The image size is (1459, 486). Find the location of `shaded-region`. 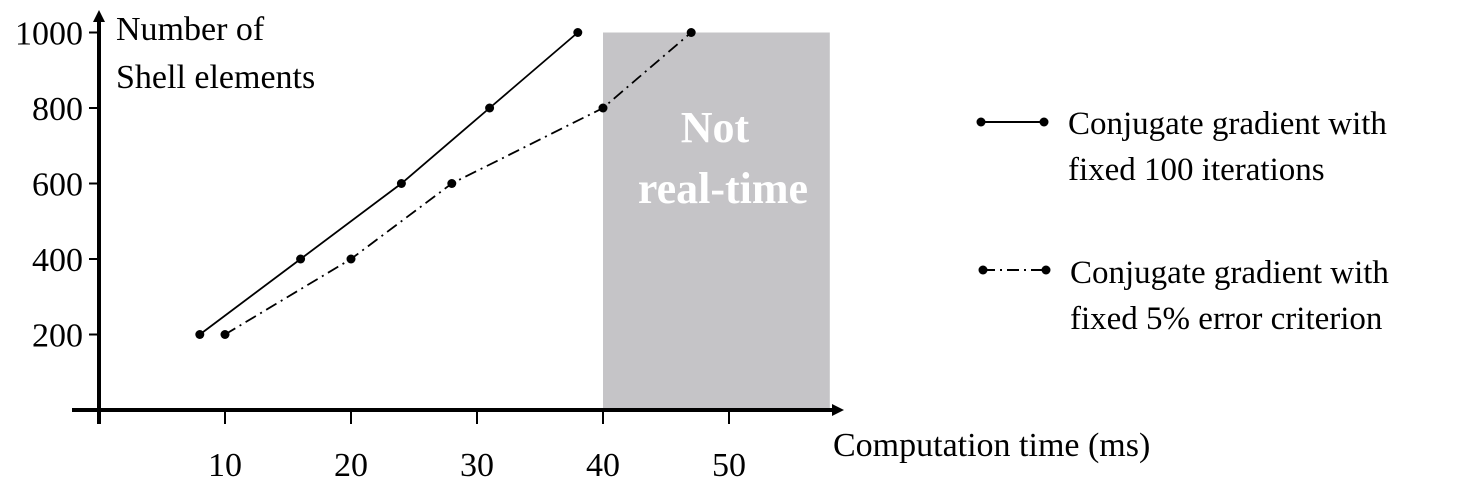

shaded-region is located at coordinates (716, 221).